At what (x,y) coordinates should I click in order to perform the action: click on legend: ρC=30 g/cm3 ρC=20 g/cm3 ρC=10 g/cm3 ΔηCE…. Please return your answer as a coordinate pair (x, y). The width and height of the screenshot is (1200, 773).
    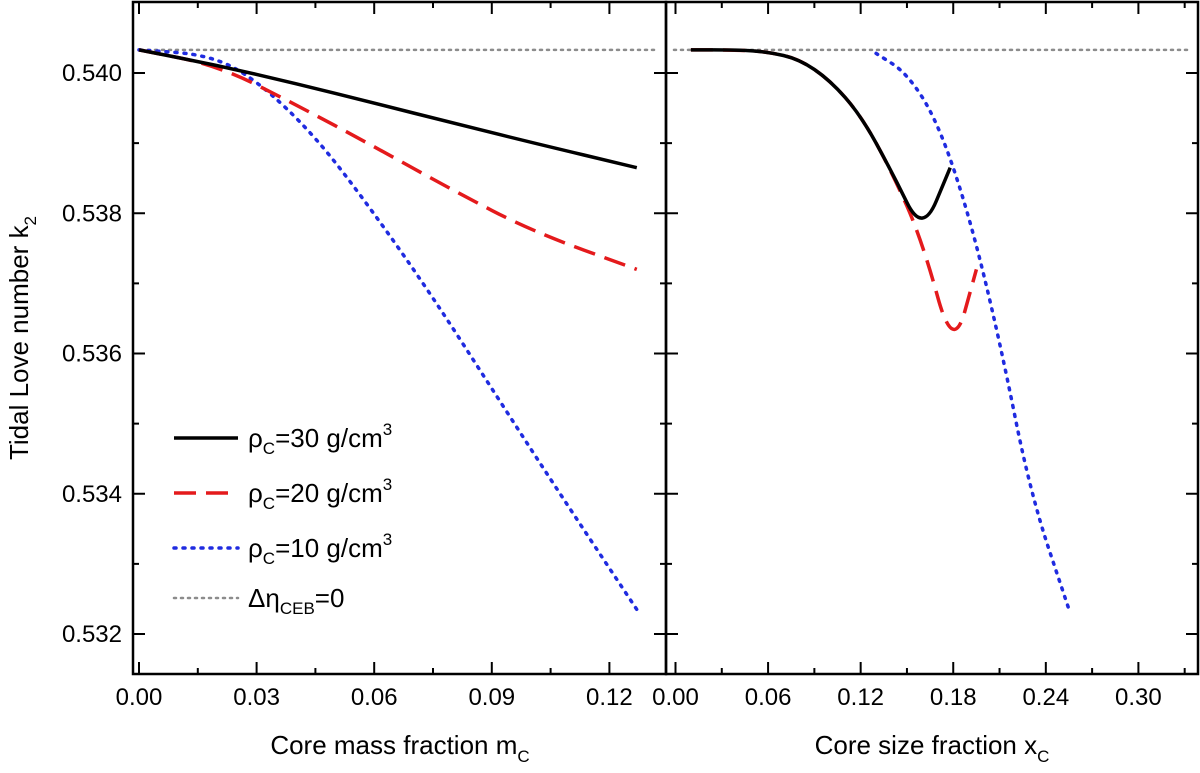
    Looking at the image, I should click on (282, 519).